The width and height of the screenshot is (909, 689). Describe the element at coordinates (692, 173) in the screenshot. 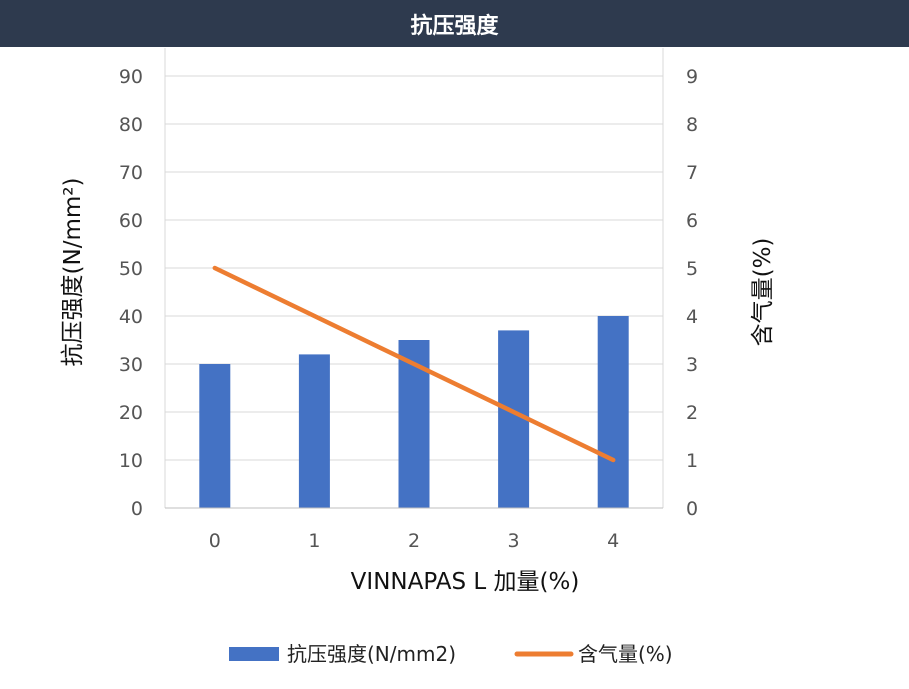

I see `y2-tick-label: 7` at that location.